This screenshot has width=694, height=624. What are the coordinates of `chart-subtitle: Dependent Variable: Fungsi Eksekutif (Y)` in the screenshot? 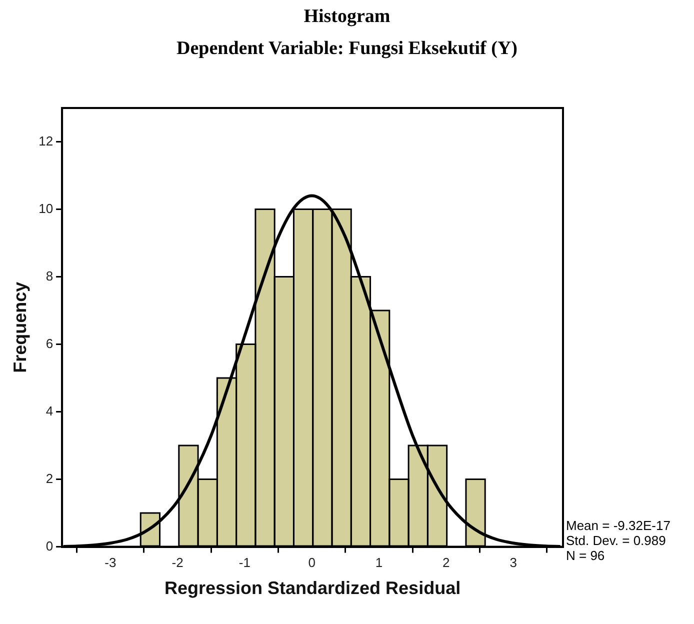 It's located at (347, 49).